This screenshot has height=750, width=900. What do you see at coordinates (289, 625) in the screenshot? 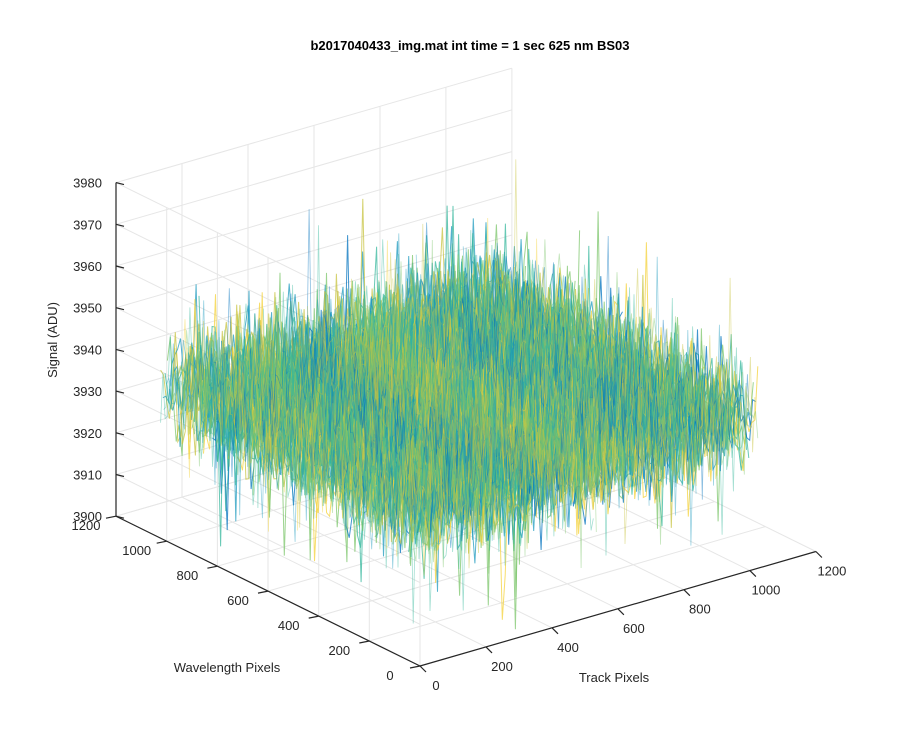
I see `y-tick-label: 400` at bounding box center [289, 625].